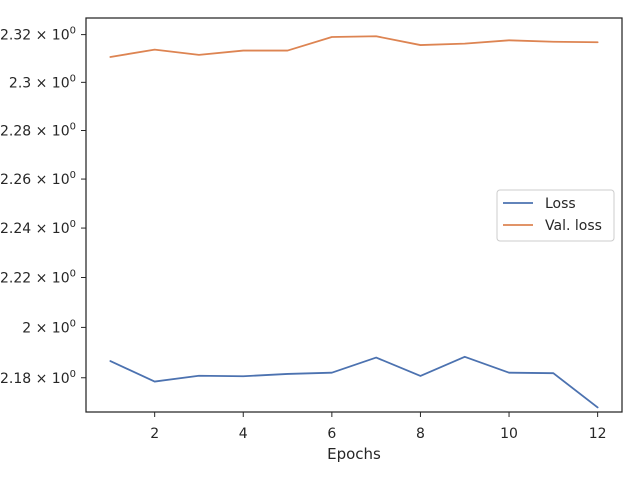 The image size is (640, 480). Describe the element at coordinates (354, 46) in the screenshot. I see `series-line-val-loss` at that location.